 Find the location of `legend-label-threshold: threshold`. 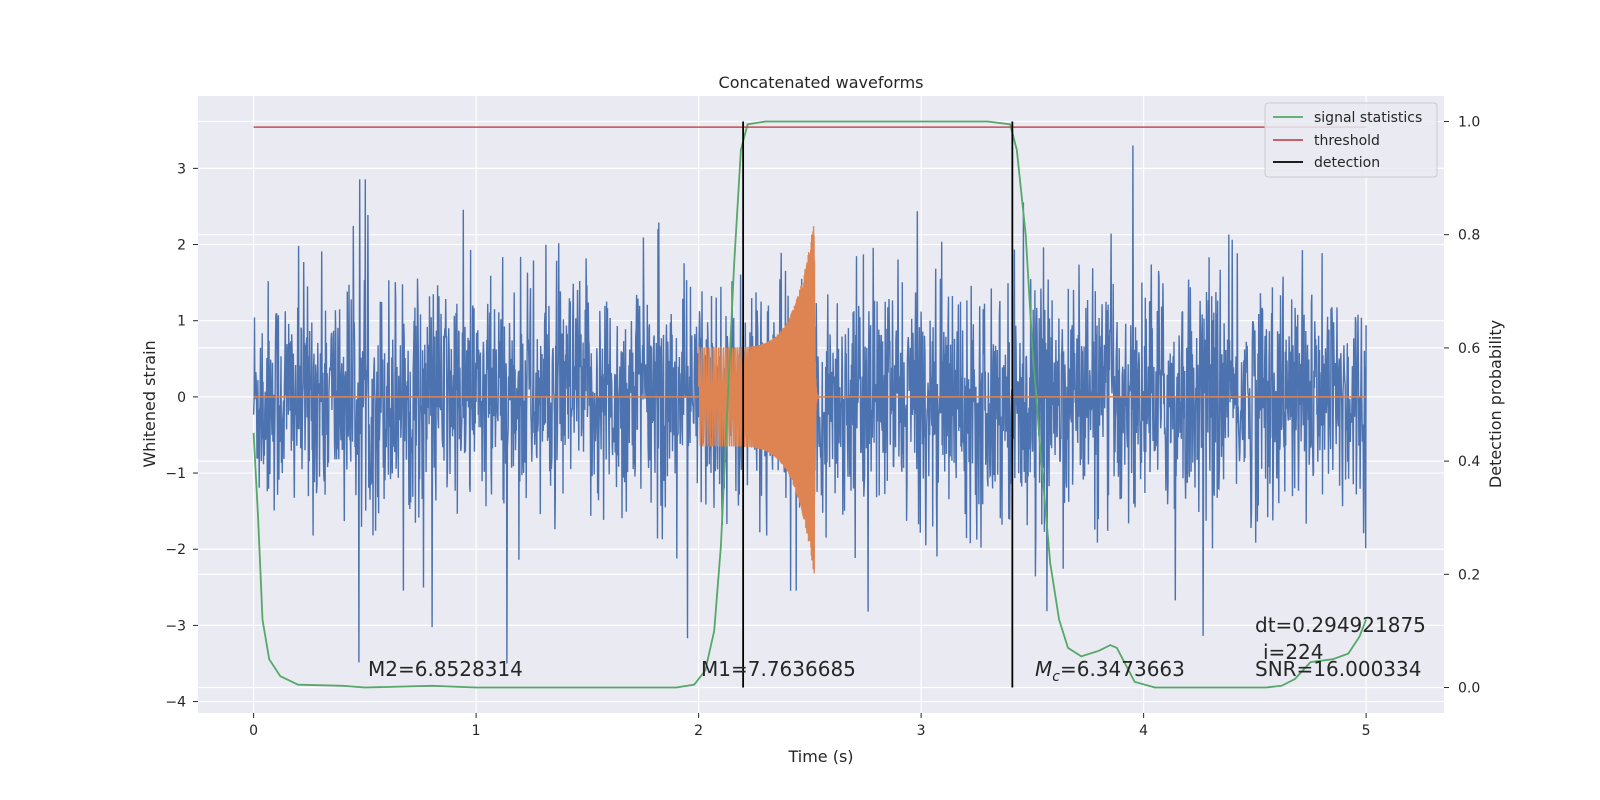

legend-label-threshold: threshold is located at coordinates (1347, 141).